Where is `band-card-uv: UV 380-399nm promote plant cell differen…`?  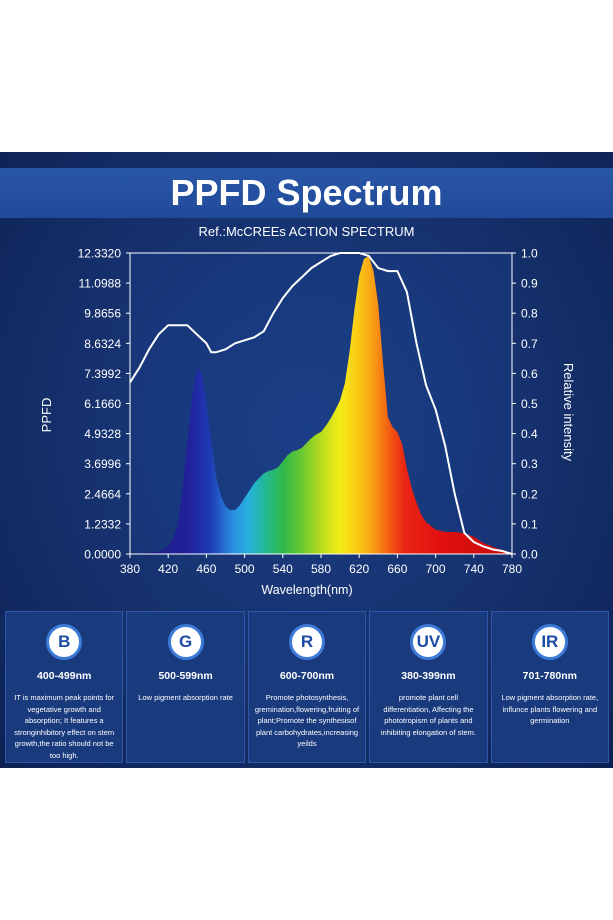
band-card-uv: UV 380-399nm promote plant cell differen… is located at coordinates (428, 687).